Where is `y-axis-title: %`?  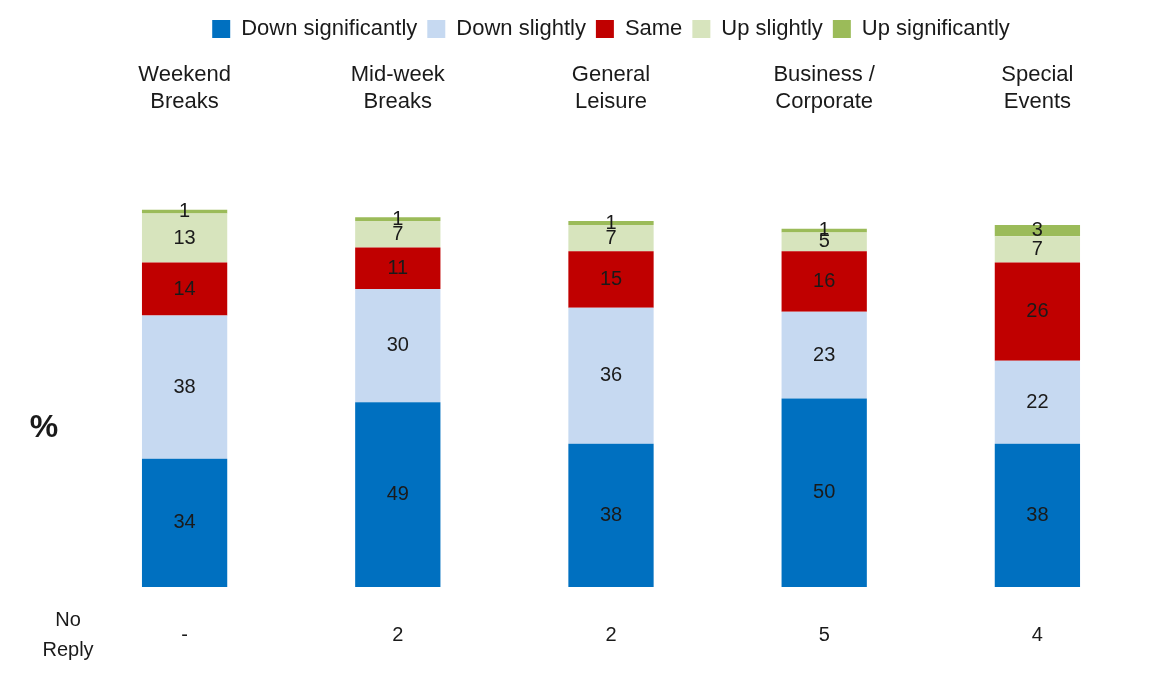 y-axis-title: % is located at coordinates (44, 425).